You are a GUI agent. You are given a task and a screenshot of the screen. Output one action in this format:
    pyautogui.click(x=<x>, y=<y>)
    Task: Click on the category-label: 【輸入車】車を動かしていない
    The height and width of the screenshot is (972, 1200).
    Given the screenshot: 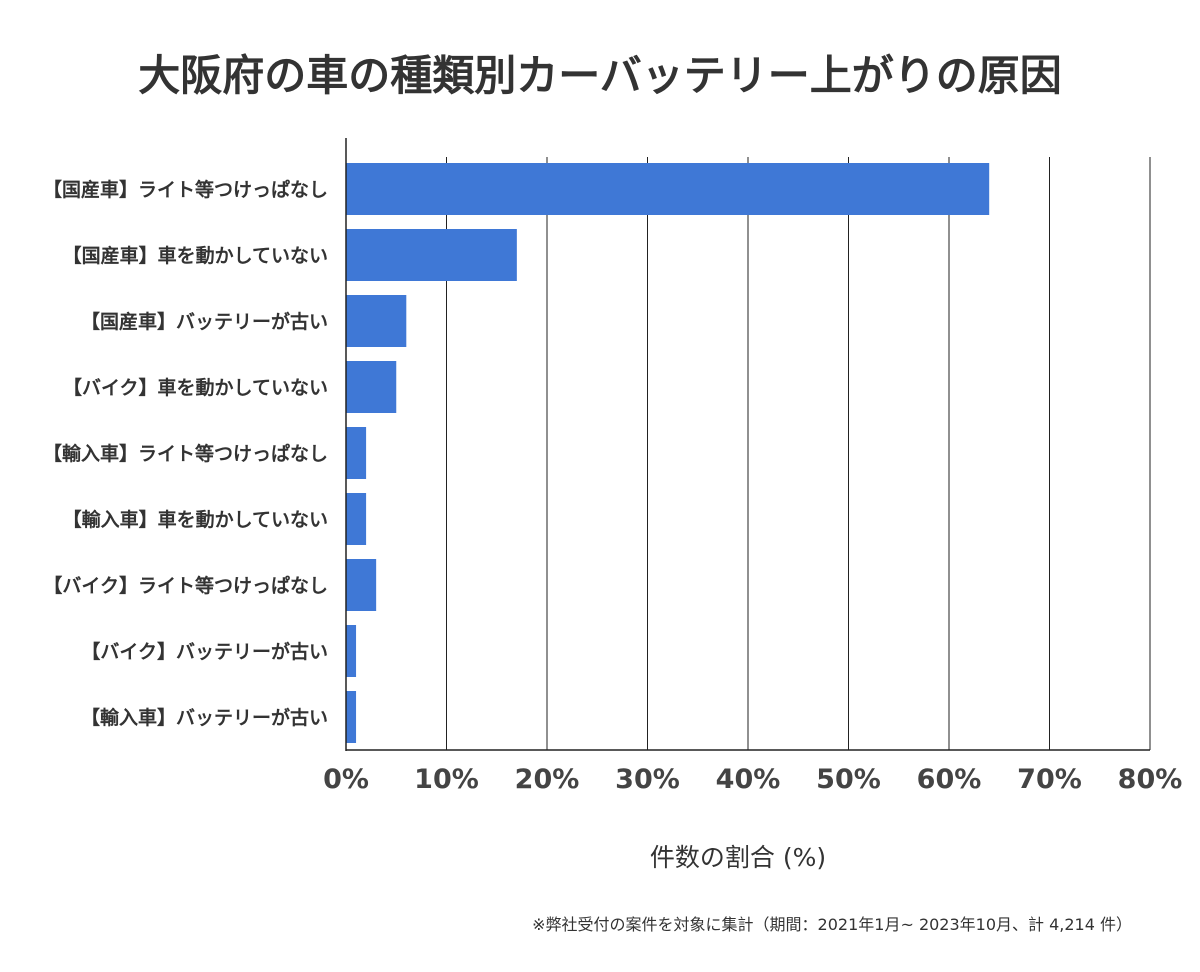 What is the action you would take?
    pyautogui.click(x=195, y=519)
    